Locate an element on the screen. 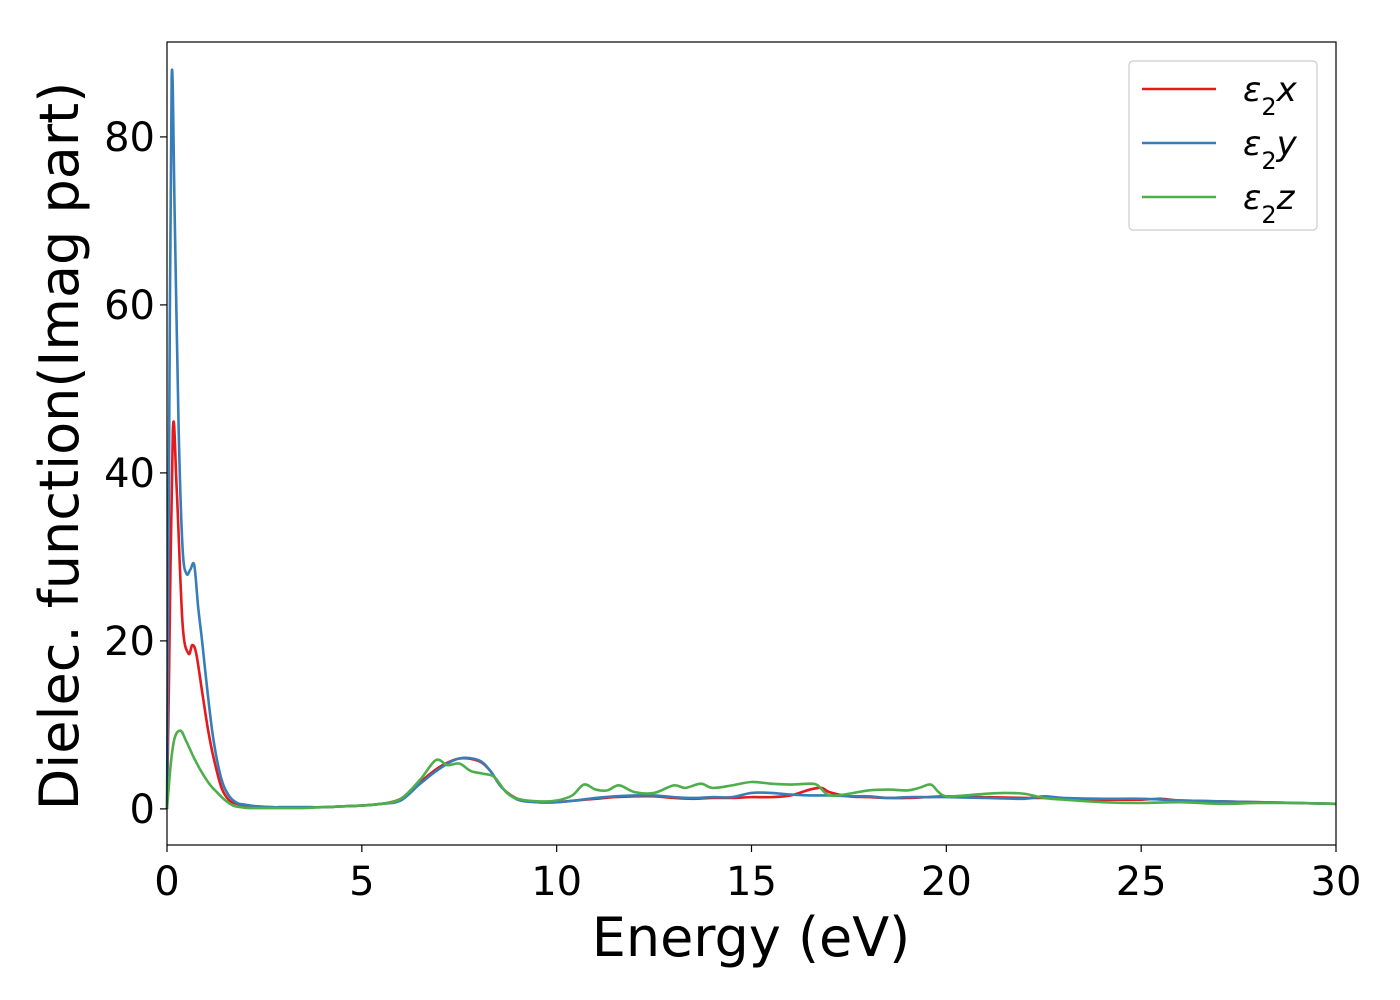  legend-label-x: ε2x is located at coordinates (1270, 95).